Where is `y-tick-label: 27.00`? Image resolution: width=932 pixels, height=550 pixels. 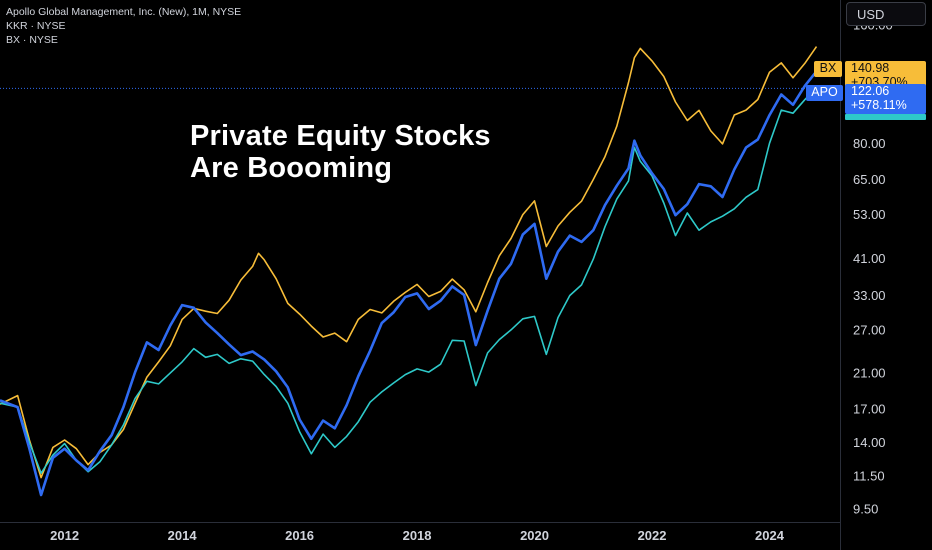 y-tick-label: 27.00 is located at coordinates (869, 329).